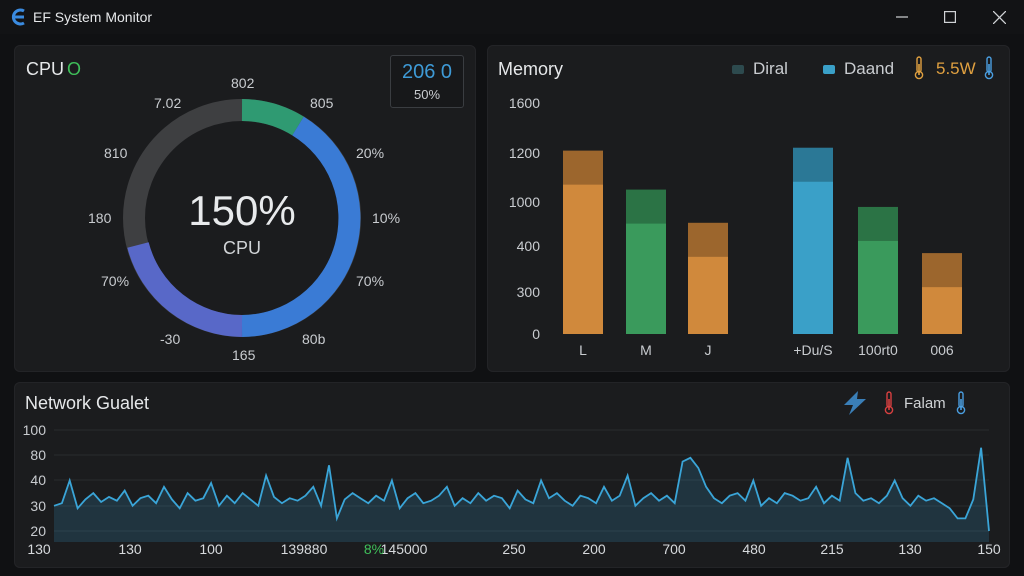 The width and height of the screenshot is (1024, 576). Describe the element at coordinates (370, 153) in the screenshot. I see `gauge-label: 20%` at that location.